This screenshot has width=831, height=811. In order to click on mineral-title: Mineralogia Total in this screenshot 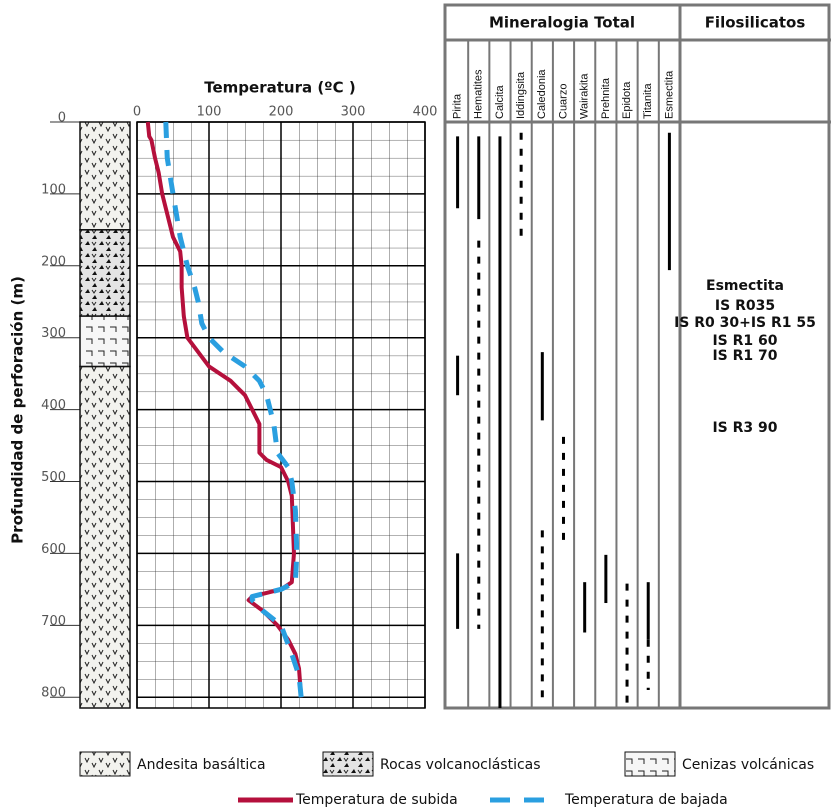, I will do `click(562, 23)`.